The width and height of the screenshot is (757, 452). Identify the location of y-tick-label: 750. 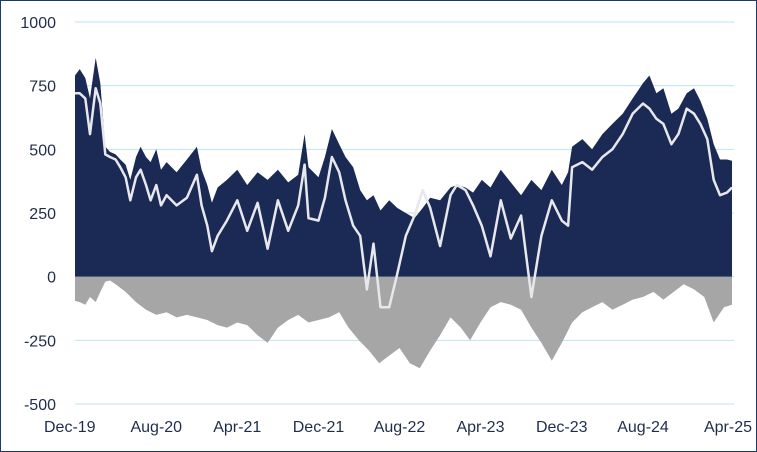
(42, 87).